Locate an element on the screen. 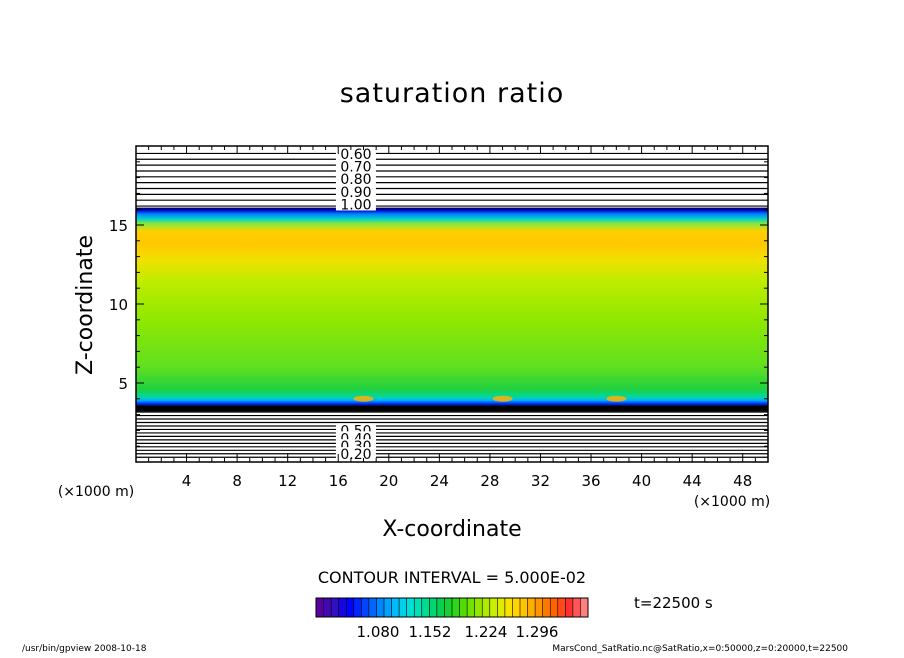 The image size is (904, 658). contour-label: 0.70 is located at coordinates (355, 168).